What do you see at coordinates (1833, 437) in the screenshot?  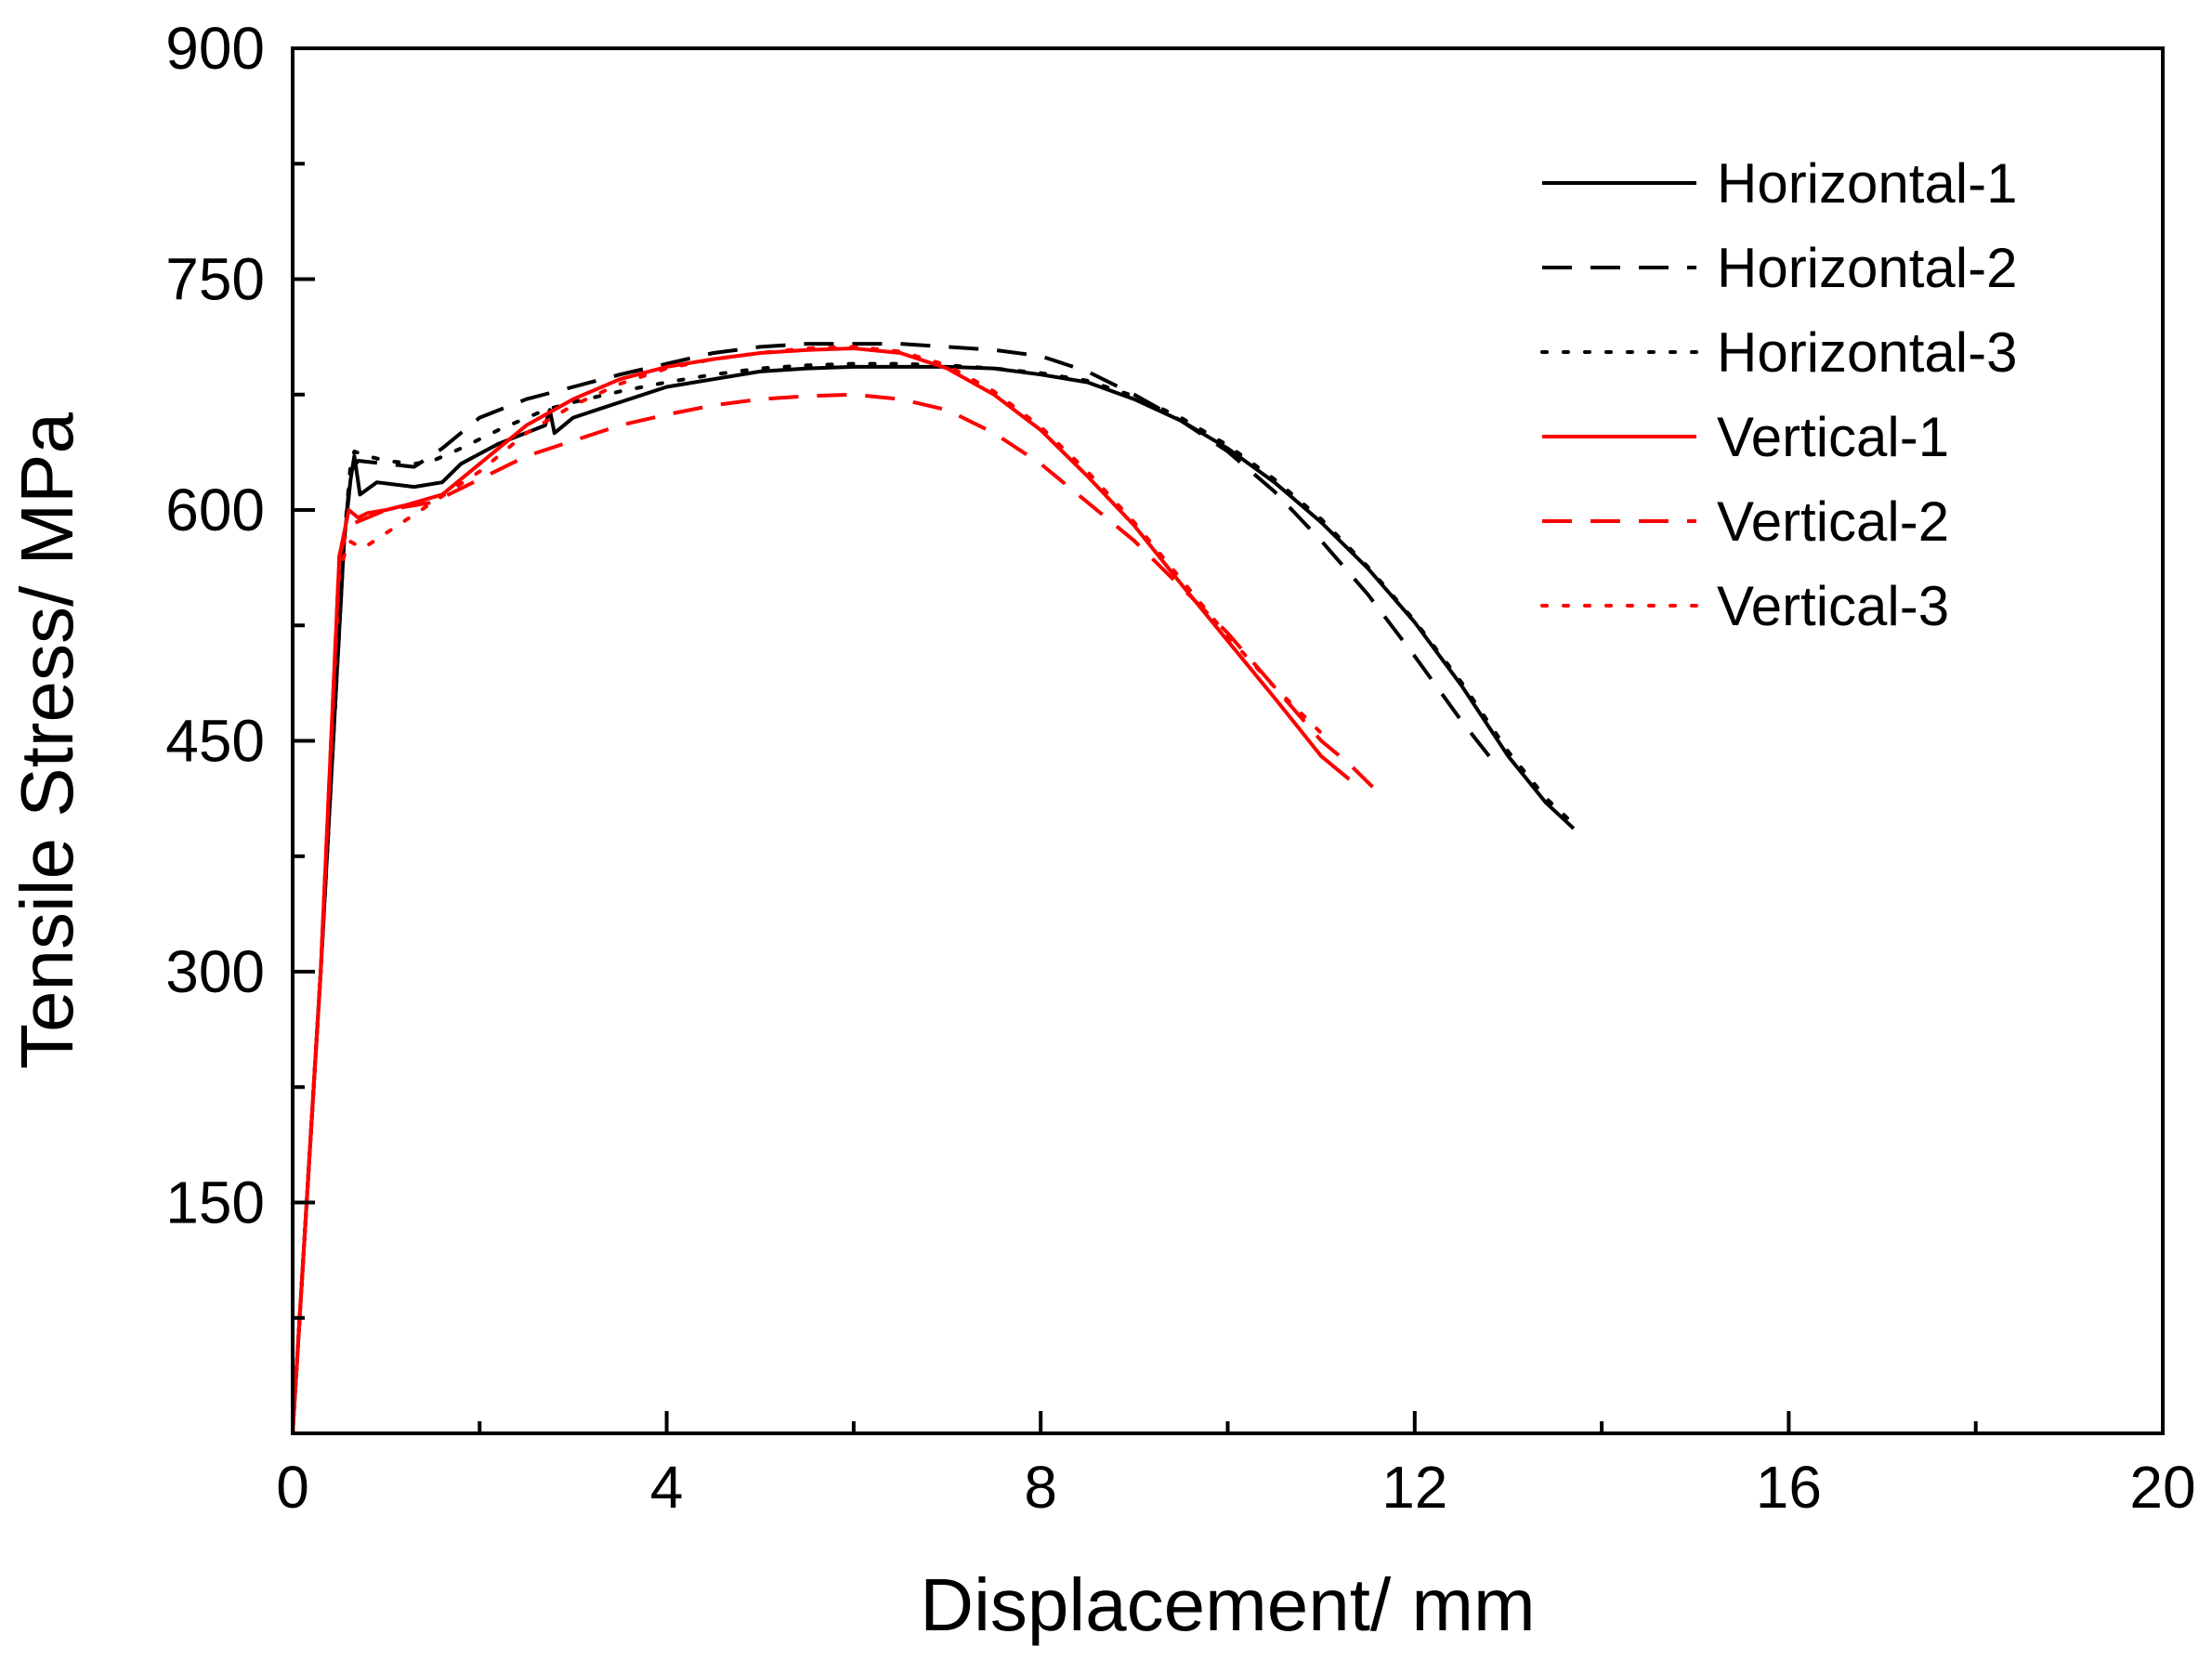 I see `legend-label-vertical-1: Vertical-1` at bounding box center [1833, 437].